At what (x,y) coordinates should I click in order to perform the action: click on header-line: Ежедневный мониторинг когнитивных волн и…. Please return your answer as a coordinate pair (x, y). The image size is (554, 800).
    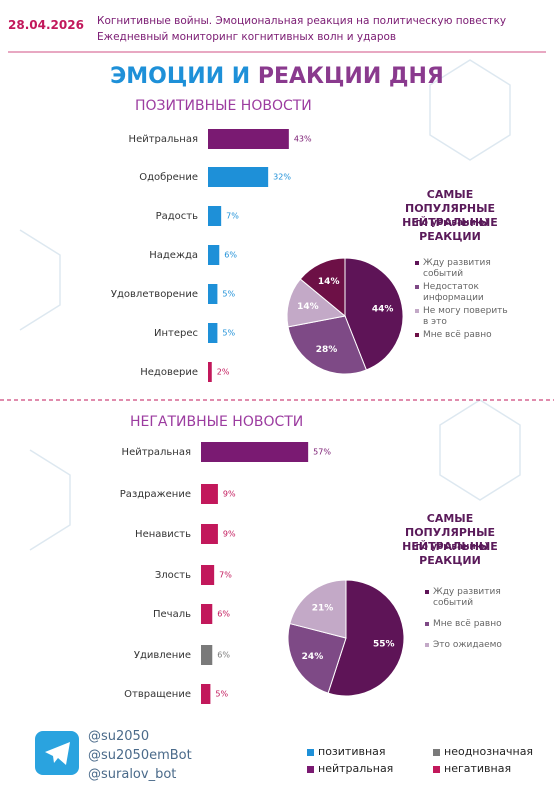
    Looking at the image, I should click on (247, 37).